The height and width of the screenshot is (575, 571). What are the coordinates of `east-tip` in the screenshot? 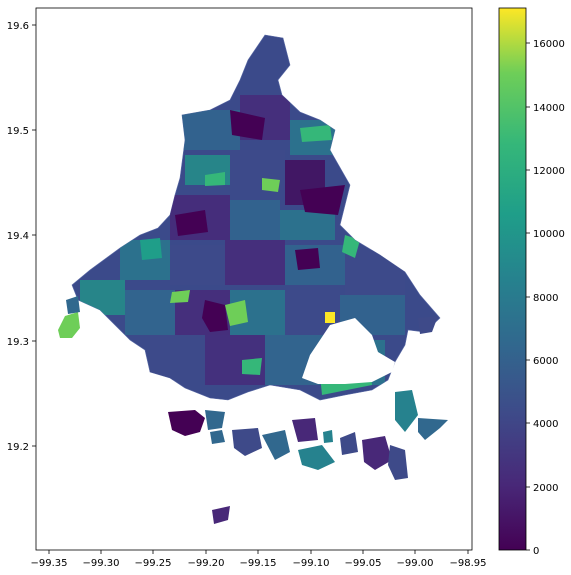 It's located at (428, 325).